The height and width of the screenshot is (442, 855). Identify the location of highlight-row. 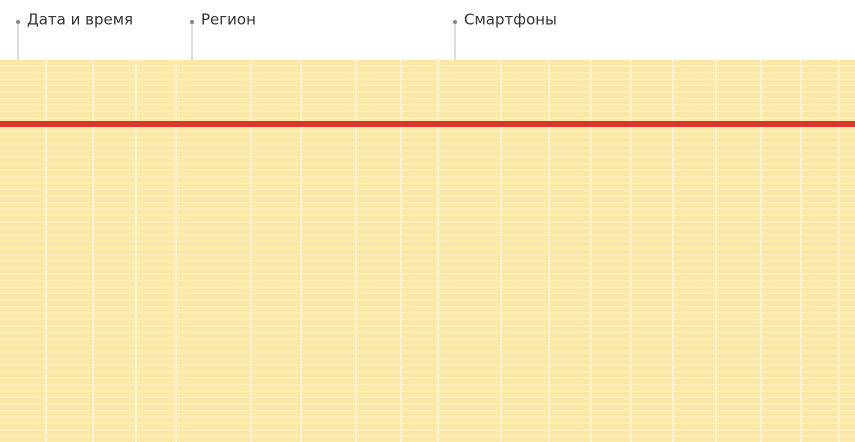
(427, 124).